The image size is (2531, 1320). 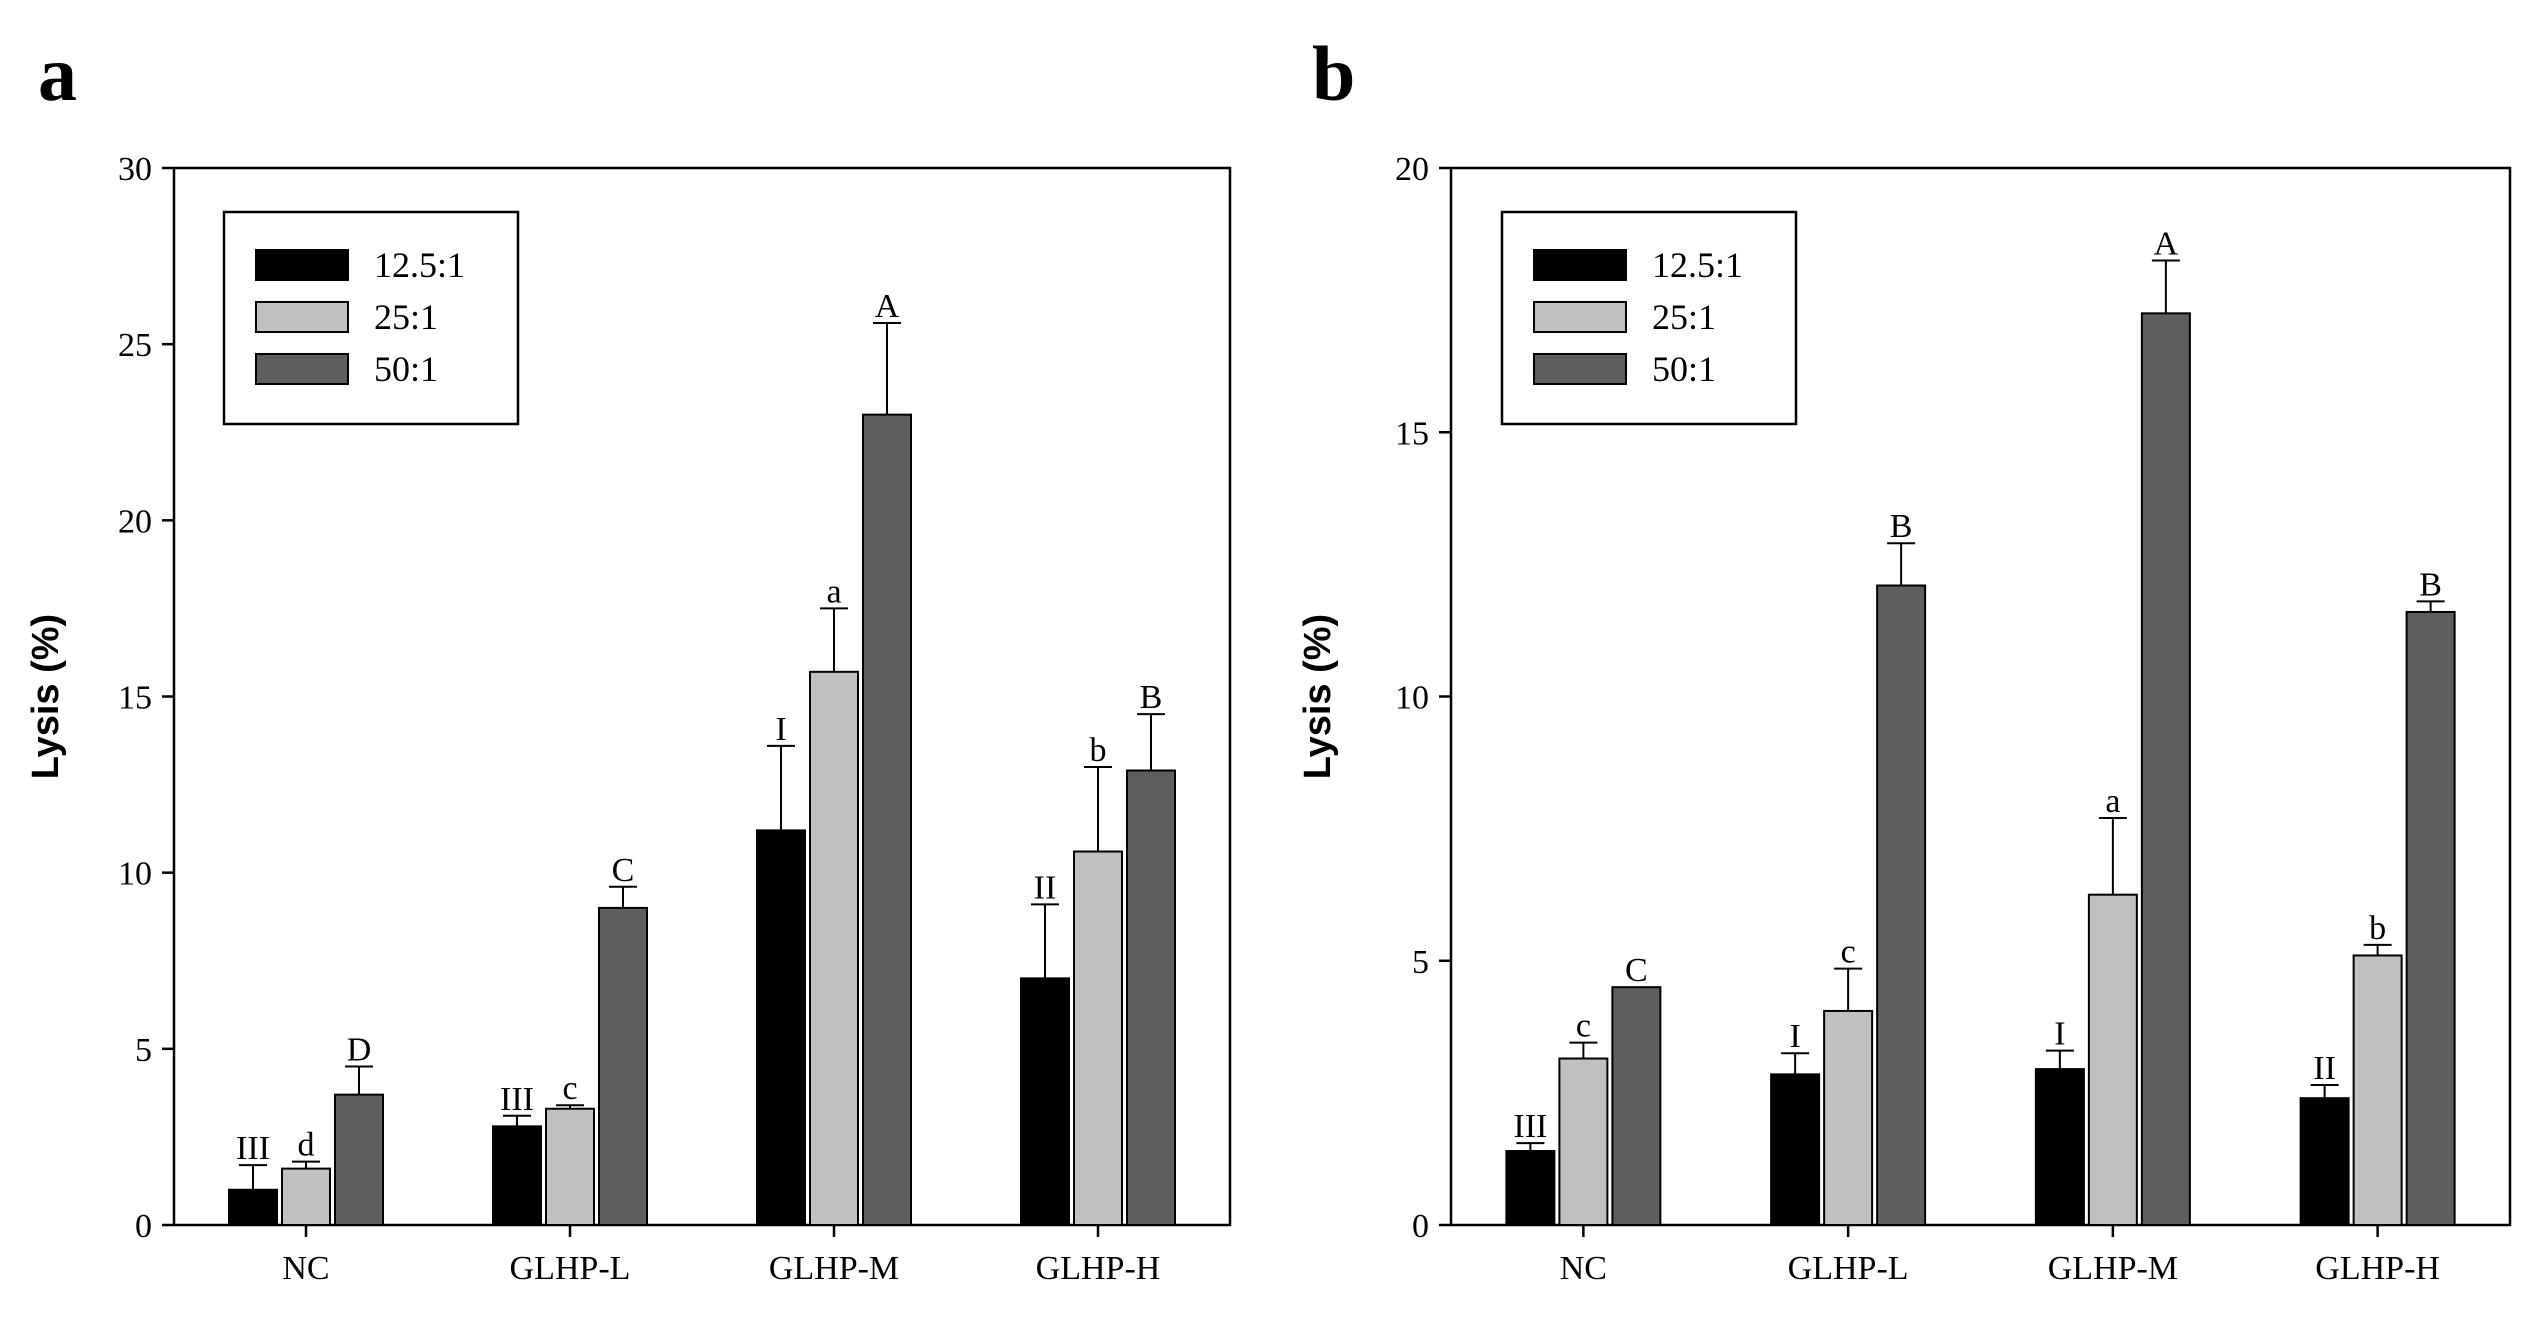 What do you see at coordinates (135, 169) in the screenshot?
I see `y-tick-label: 30` at bounding box center [135, 169].